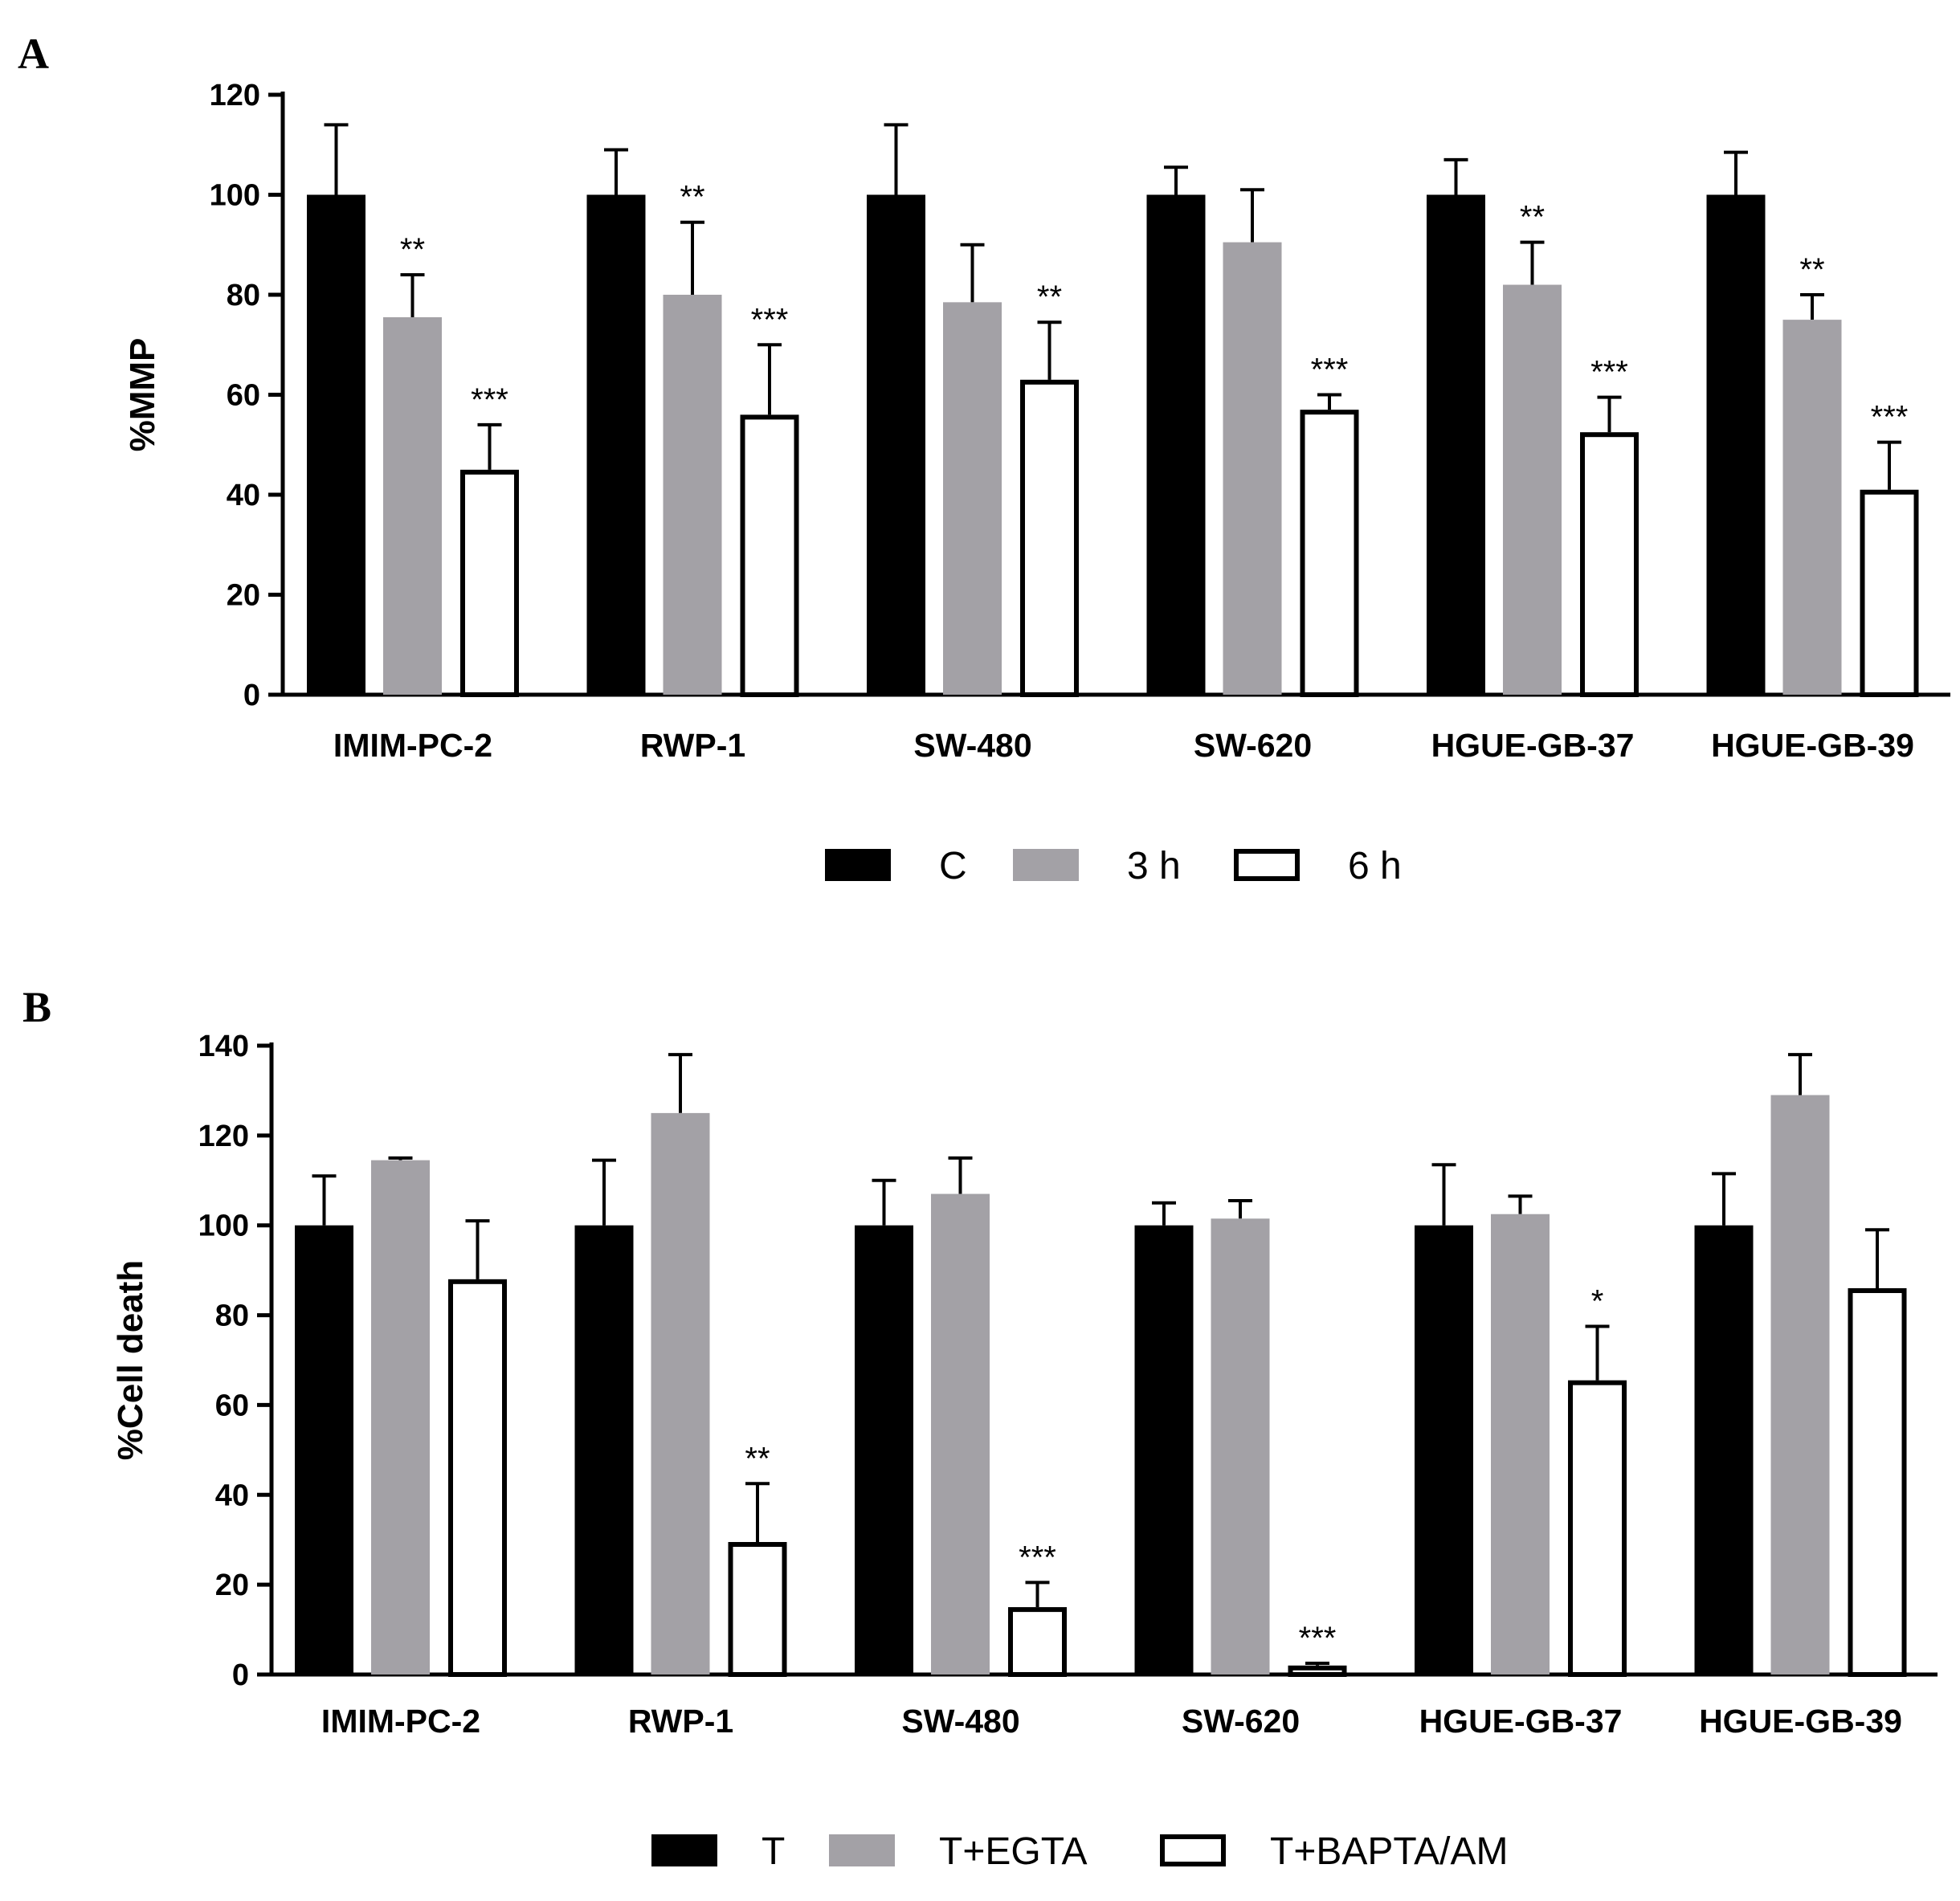  What do you see at coordinates (232, 1405) in the screenshot?
I see `panel-b-y-tick-label: 60` at bounding box center [232, 1405].